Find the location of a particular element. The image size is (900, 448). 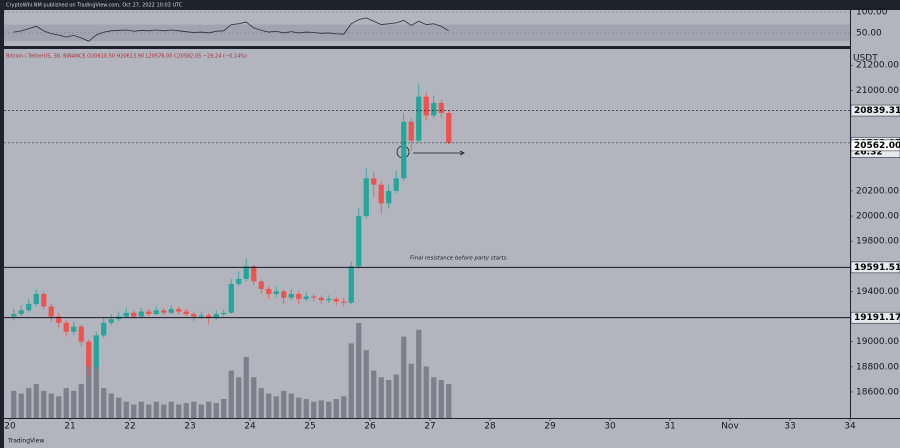

rsi-band is located at coordinates (427, 33).